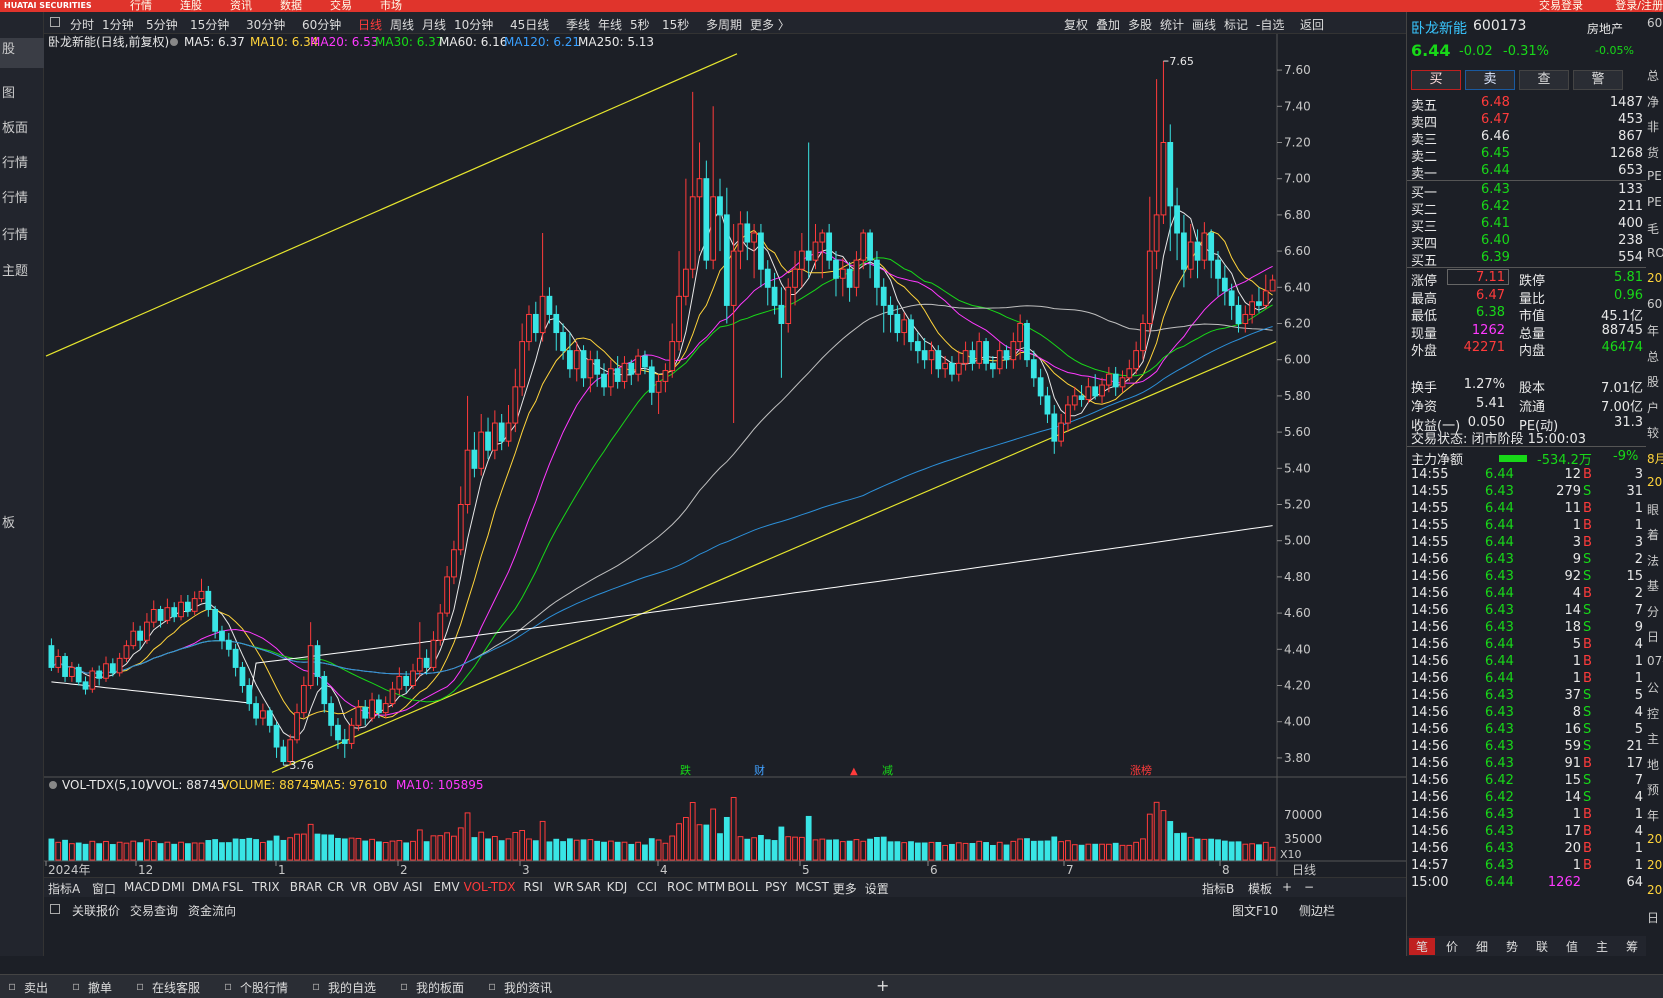  I want to click on indicator-tab: 更多, so click(844, 889).